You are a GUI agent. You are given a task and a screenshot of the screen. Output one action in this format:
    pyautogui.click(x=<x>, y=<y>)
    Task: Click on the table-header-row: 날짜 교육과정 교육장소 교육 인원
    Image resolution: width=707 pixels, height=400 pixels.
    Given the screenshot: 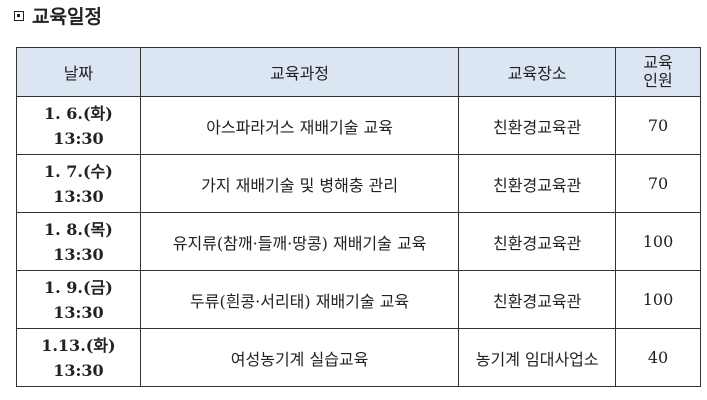 What is the action you would take?
    pyautogui.click(x=358, y=72)
    